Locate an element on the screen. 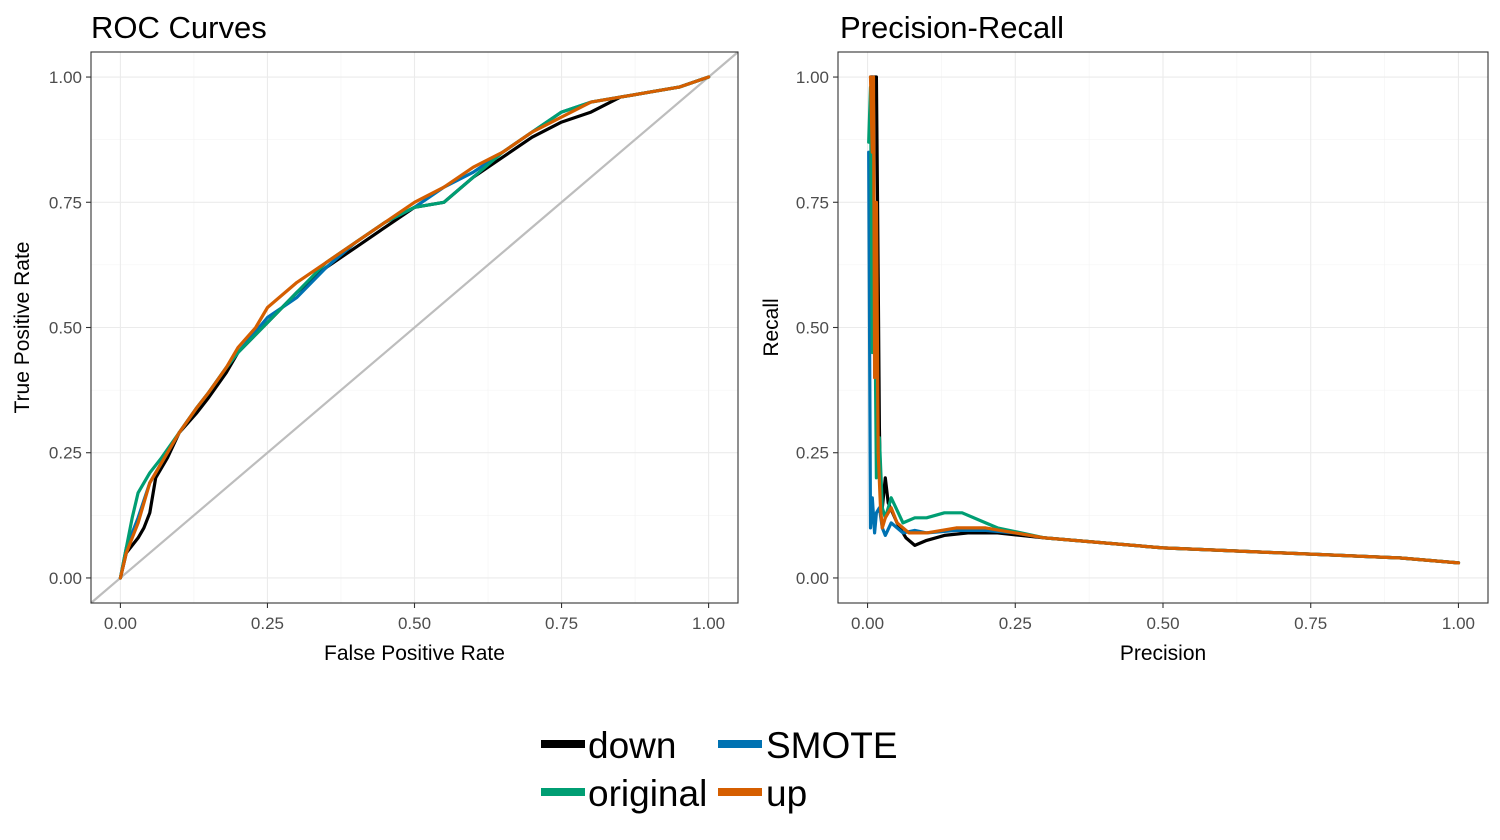 This screenshot has height=840, width=1500. pr-x-tick-label: 0.50 is located at coordinates (1162, 623).